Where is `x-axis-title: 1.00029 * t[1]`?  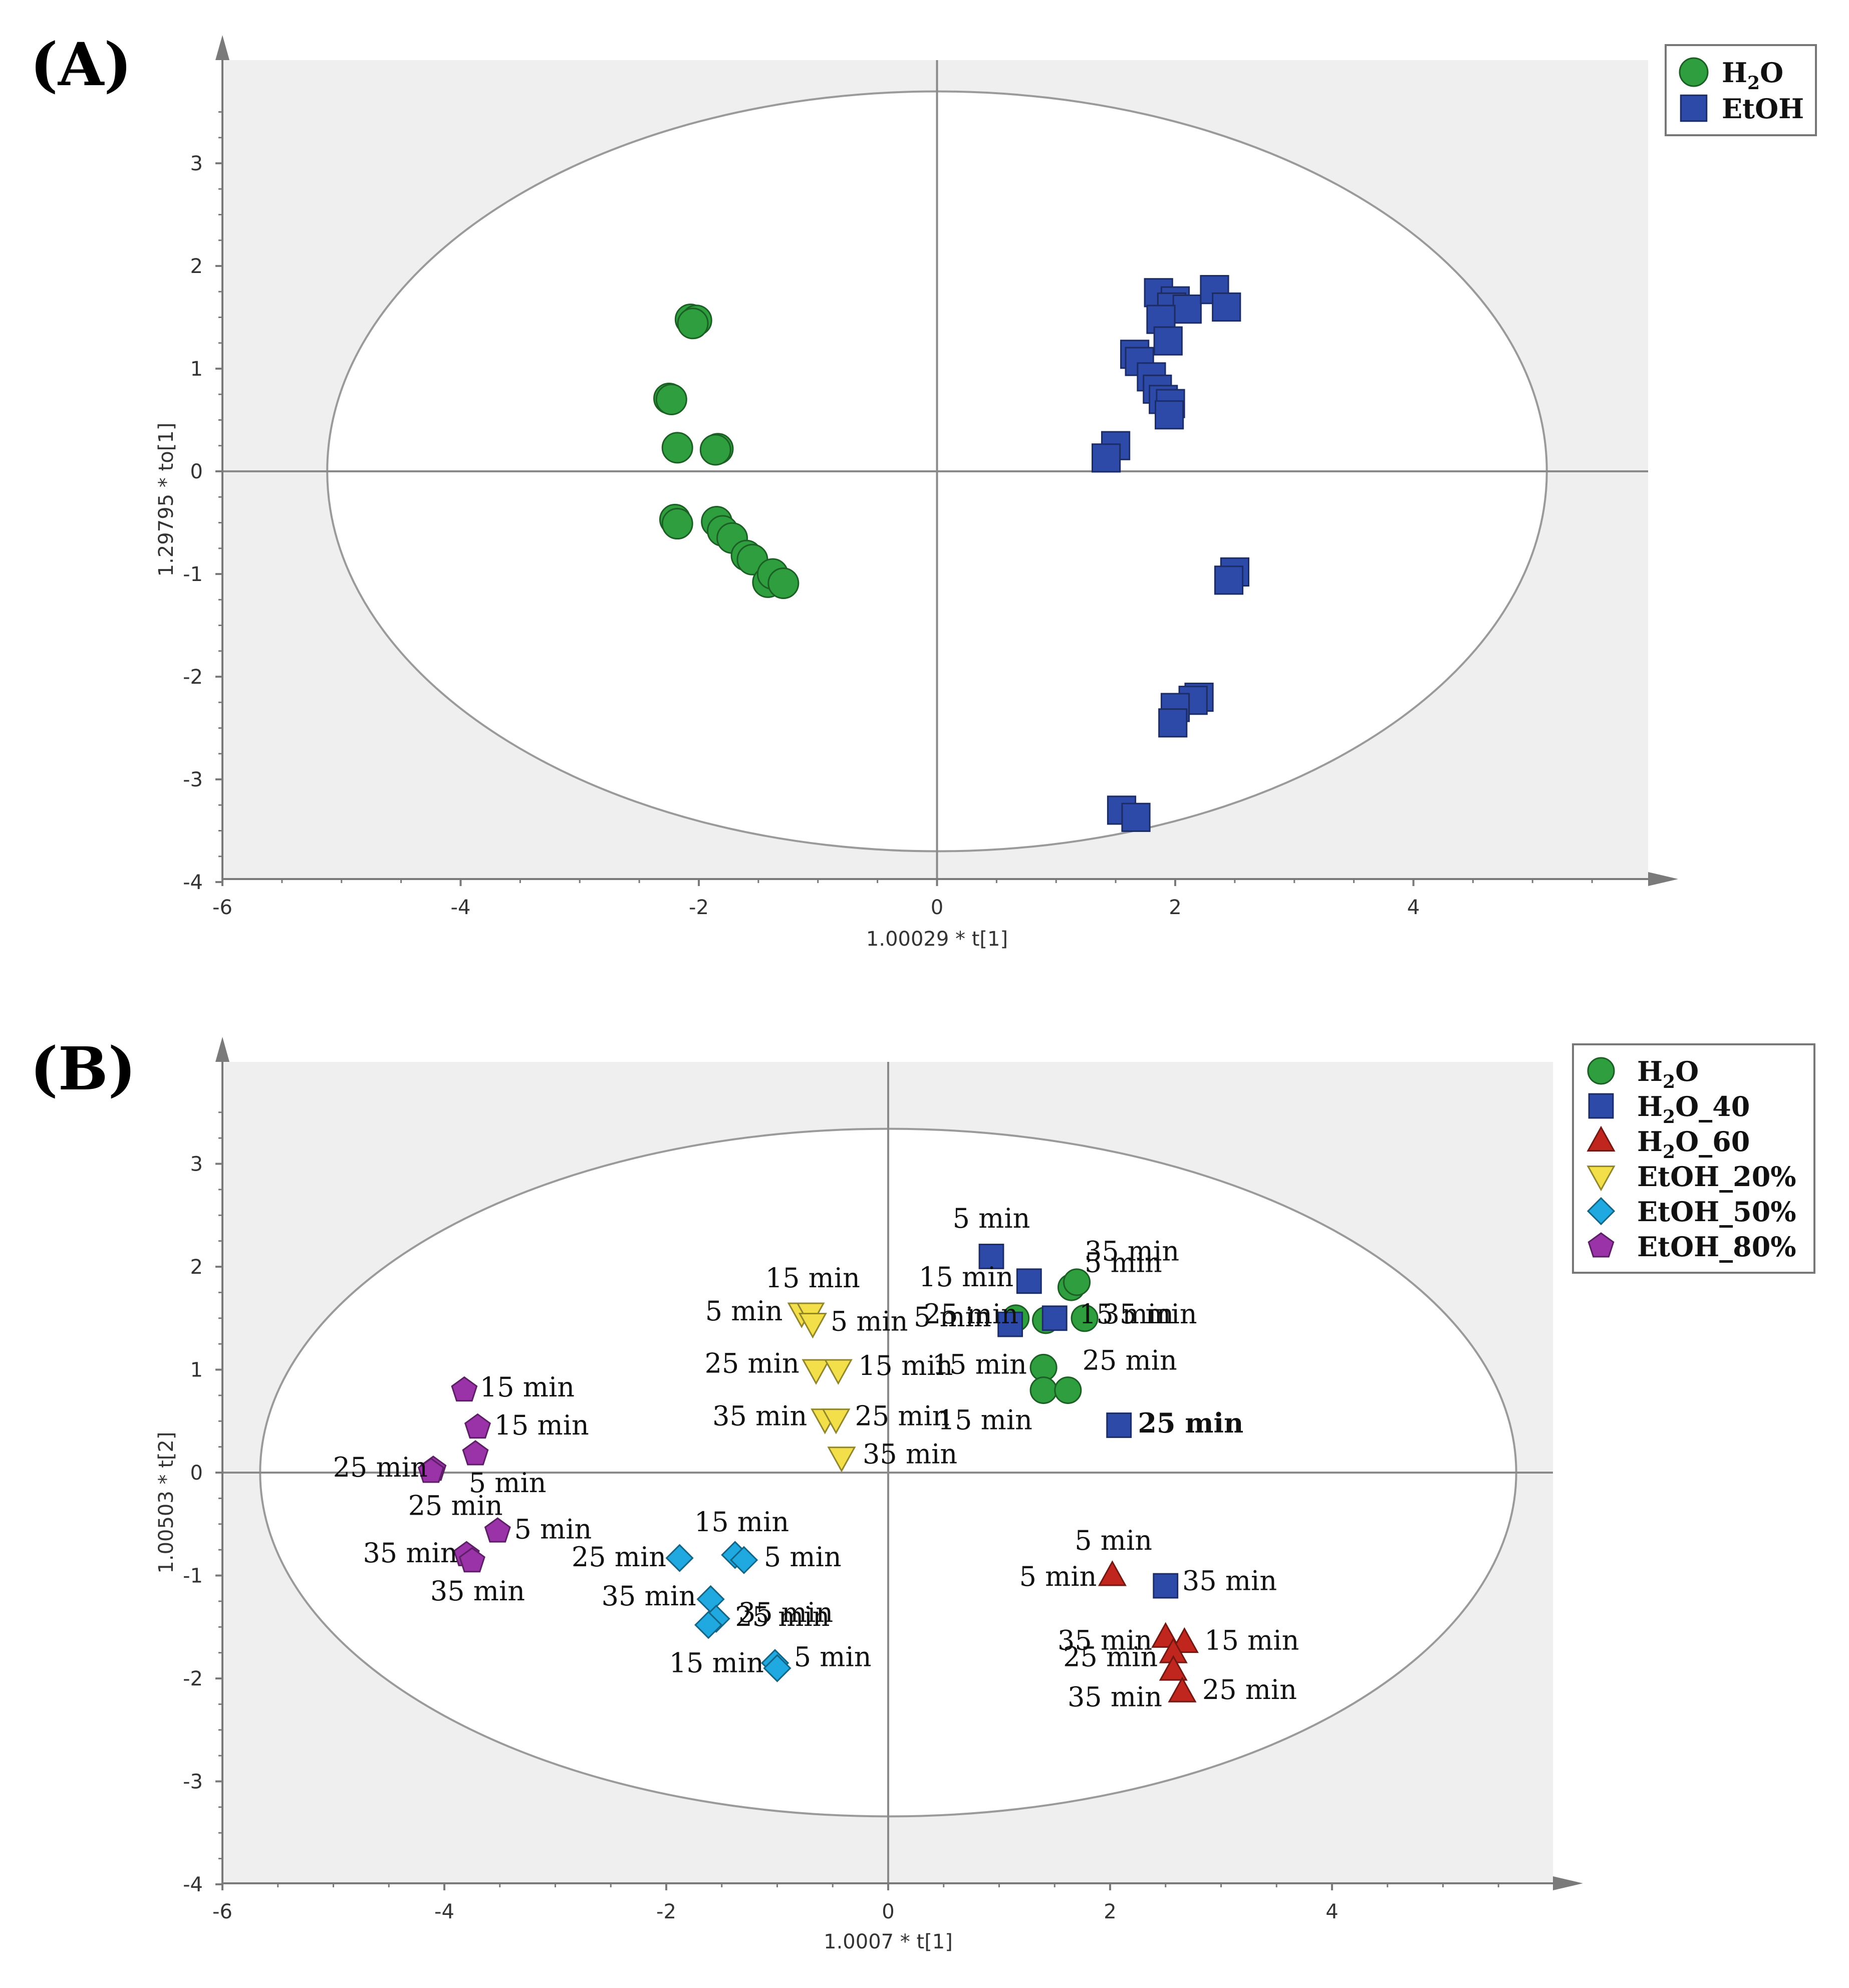 x-axis-title: 1.00029 * t[1] is located at coordinates (937, 939).